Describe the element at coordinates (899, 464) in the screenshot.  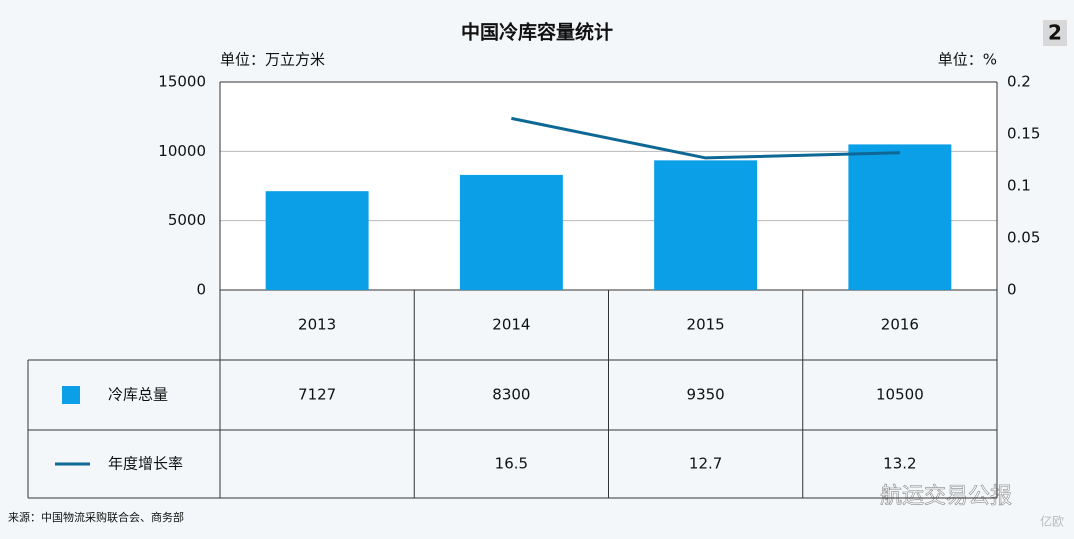
I see `table-value: 13.2` at that location.